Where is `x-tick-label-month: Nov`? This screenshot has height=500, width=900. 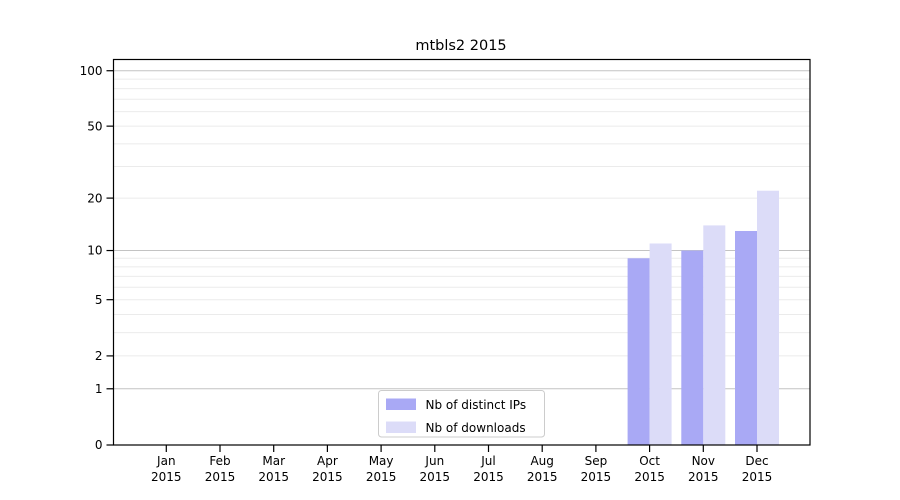 x-tick-label-month: Nov is located at coordinates (703, 461).